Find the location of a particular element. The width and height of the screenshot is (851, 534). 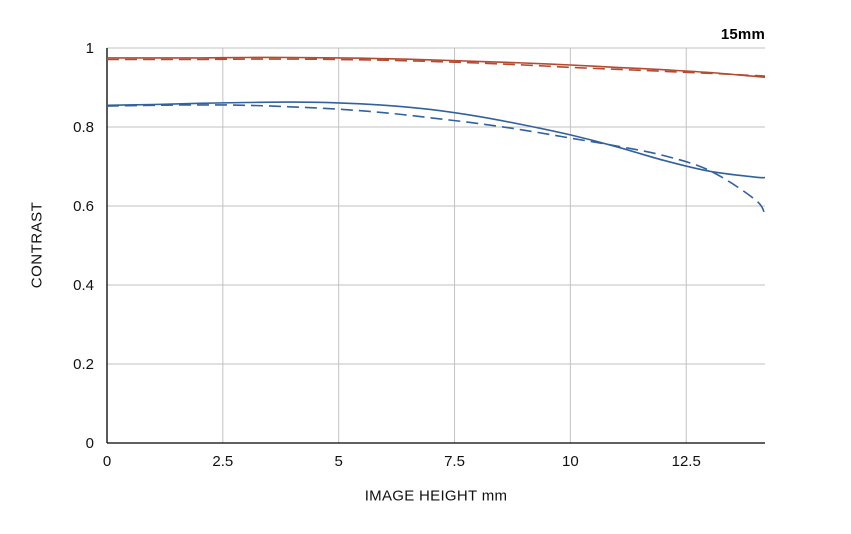

y-tick-label: 0.8 is located at coordinates (83, 127).